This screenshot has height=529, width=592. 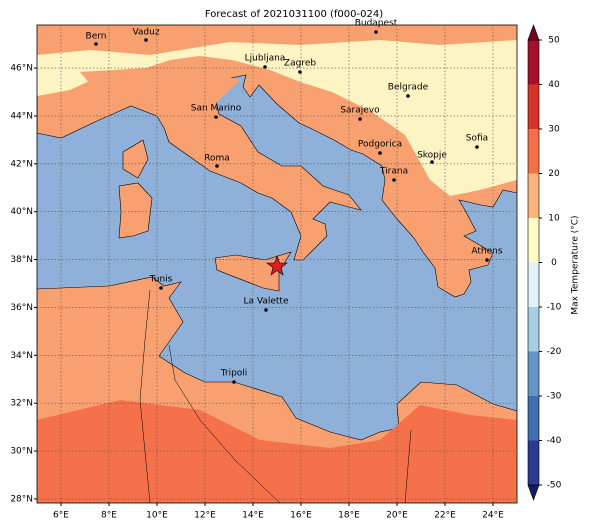 What do you see at coordinates (21, 116) in the screenshot?
I see `y-tick-label: 44°N` at bounding box center [21, 116].